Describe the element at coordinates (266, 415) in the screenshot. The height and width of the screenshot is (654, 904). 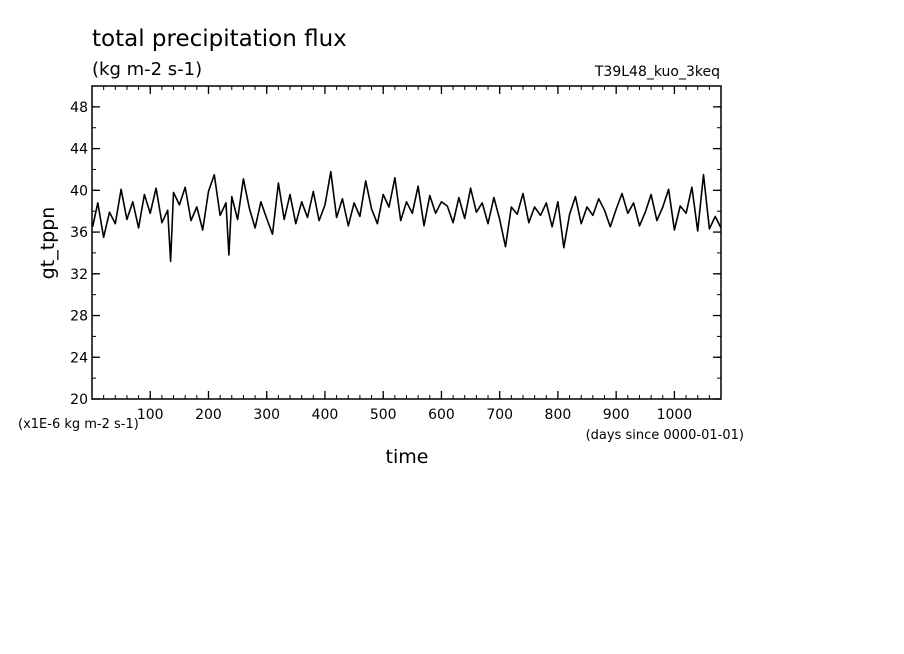
I see `x-tick-label: 300` at that location.